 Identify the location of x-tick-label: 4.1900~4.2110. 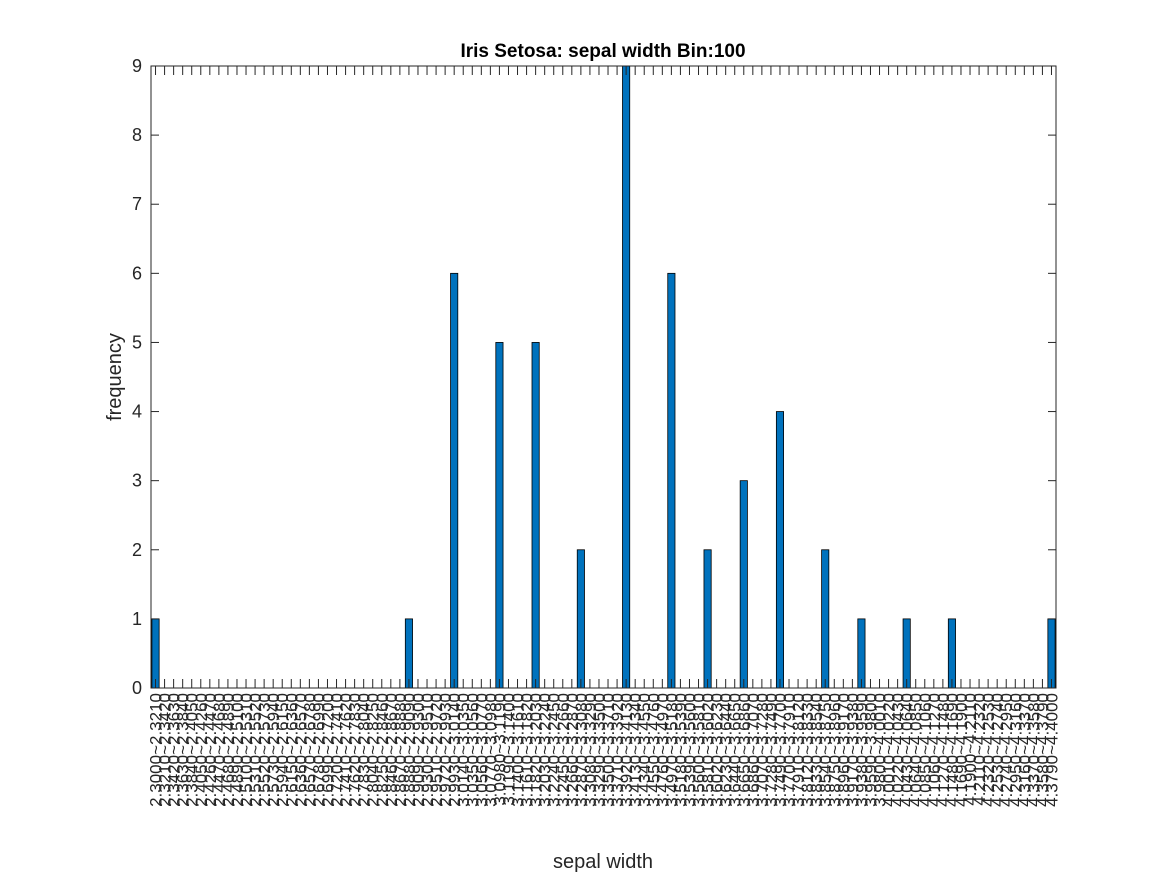
(970, 749).